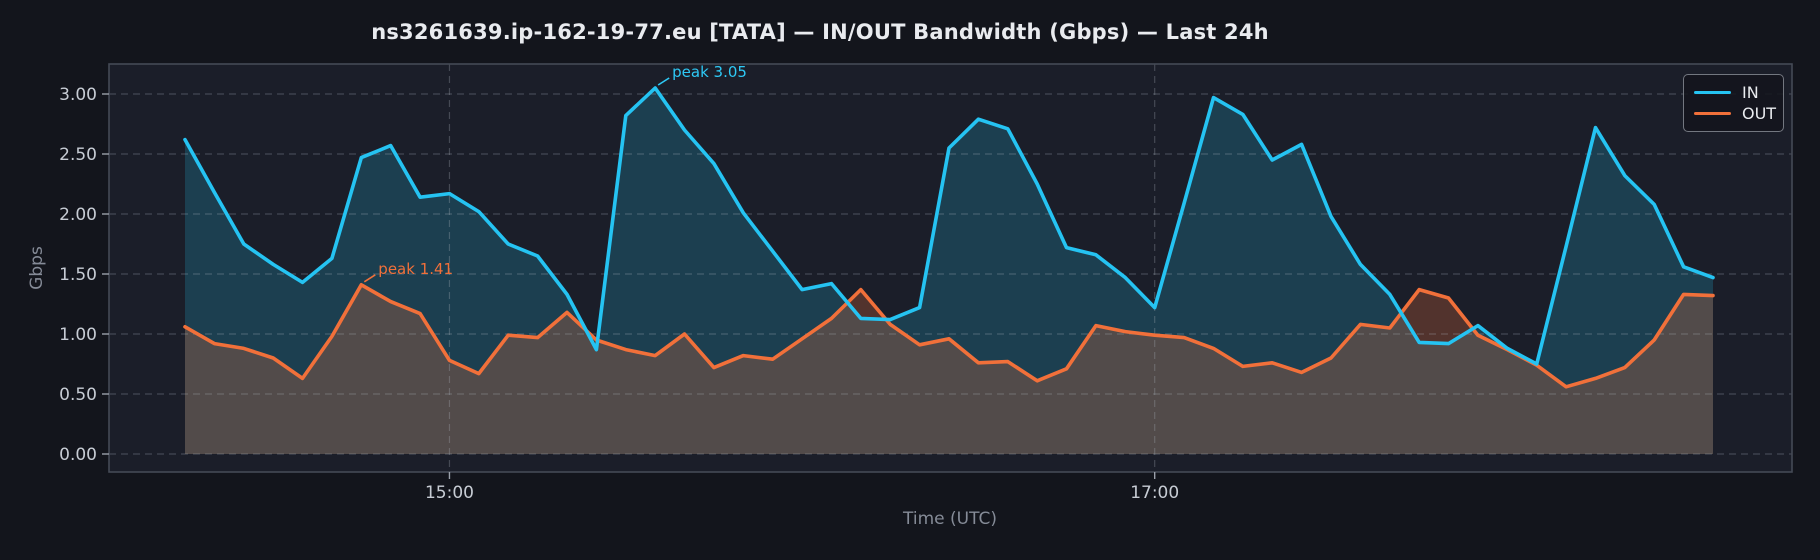 The width and height of the screenshot is (1820, 560). Describe the element at coordinates (1735, 113) in the screenshot. I see `legend-item-out: OUT` at that location.